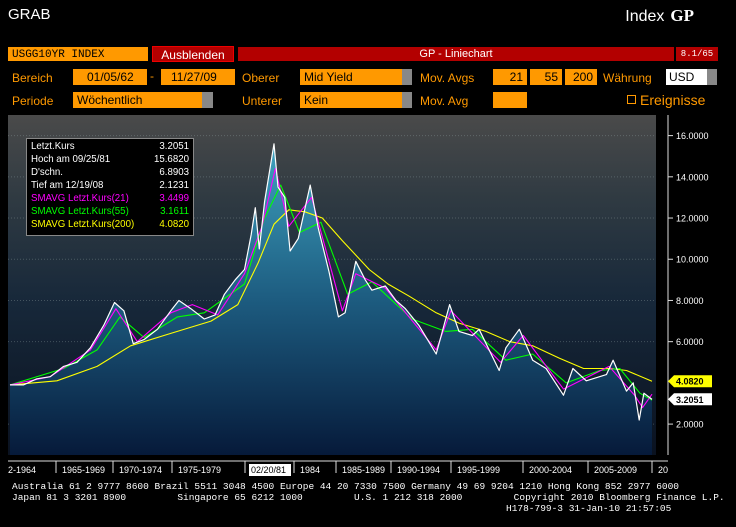 The image size is (736, 527). I want to click on x-tick-label: 1984, so click(310, 470).